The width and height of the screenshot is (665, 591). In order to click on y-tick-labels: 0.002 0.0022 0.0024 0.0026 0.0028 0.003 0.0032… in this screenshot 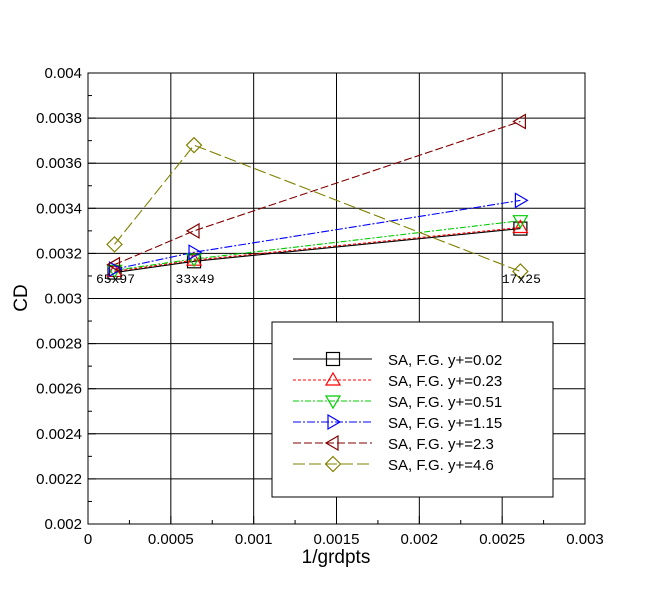, I will do `click(59, 299)`.